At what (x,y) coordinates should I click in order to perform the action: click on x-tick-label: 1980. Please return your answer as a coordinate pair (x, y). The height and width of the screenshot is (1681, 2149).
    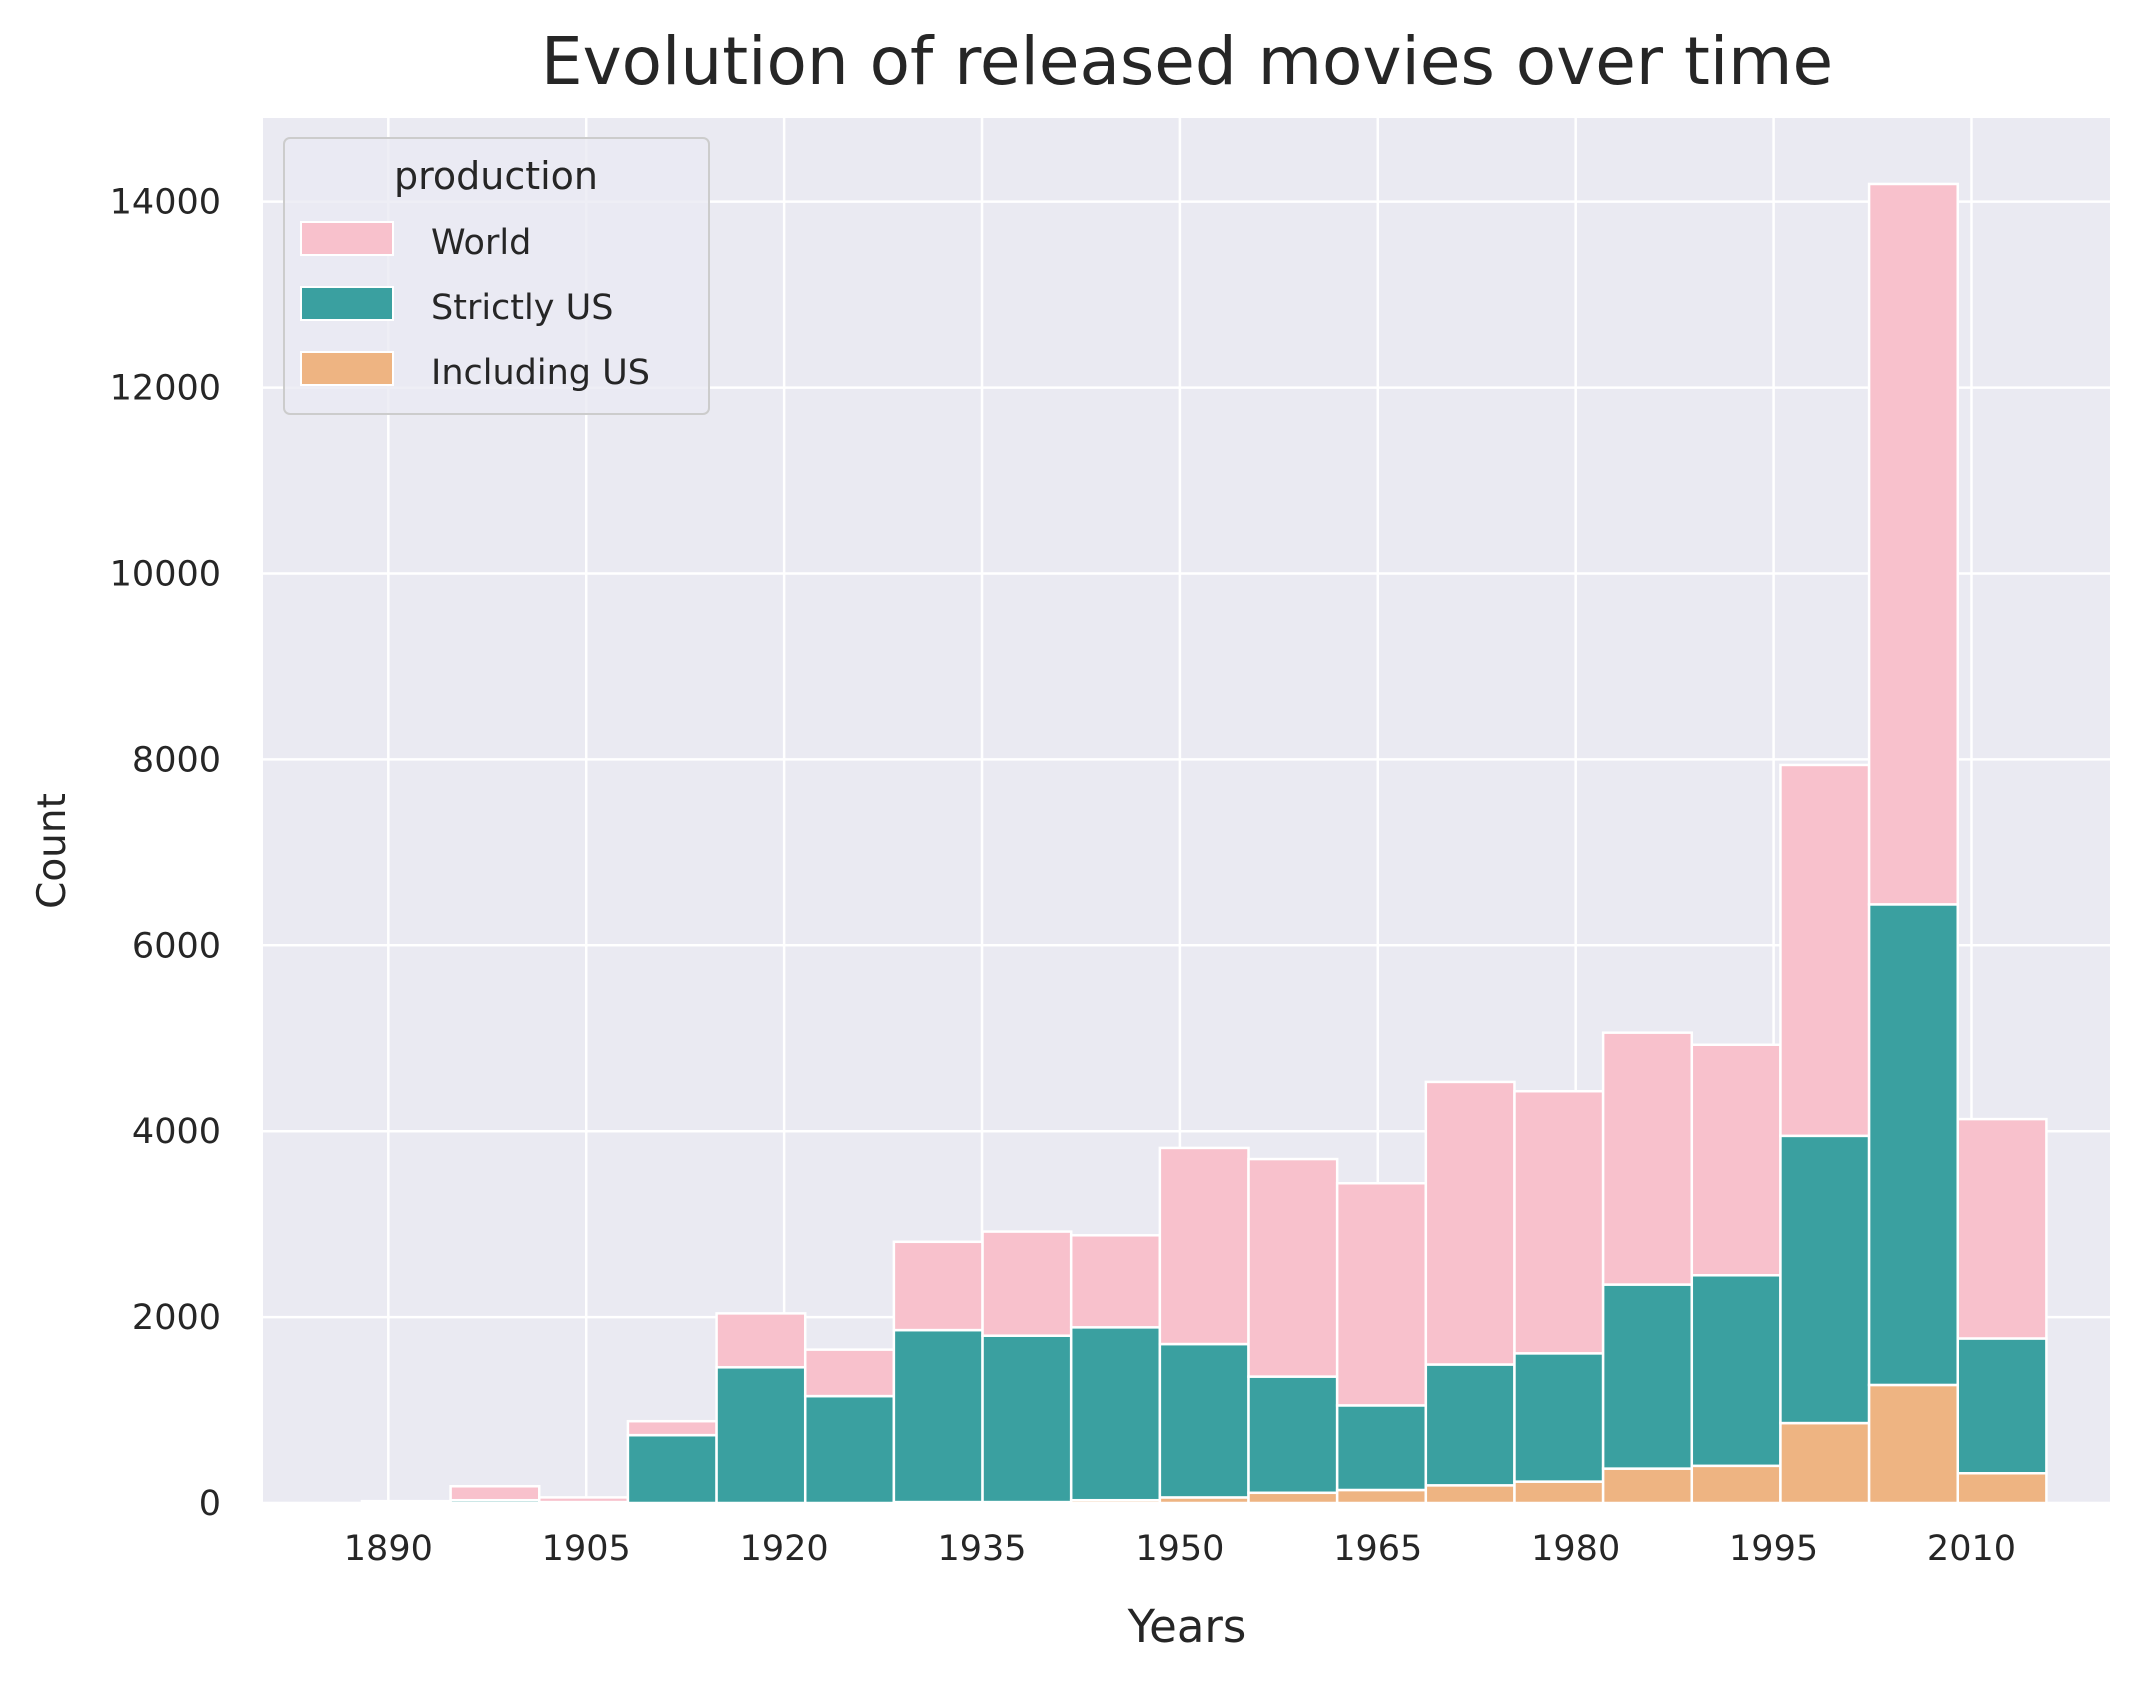
    Looking at the image, I should click on (1575, 1549).